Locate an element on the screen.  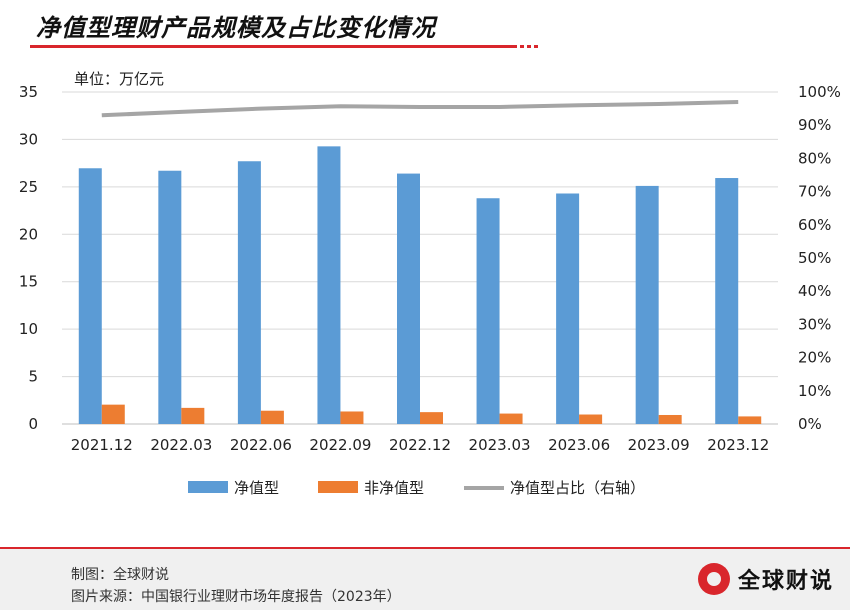
y-right-tick-label: 80% is located at coordinates (814, 158).